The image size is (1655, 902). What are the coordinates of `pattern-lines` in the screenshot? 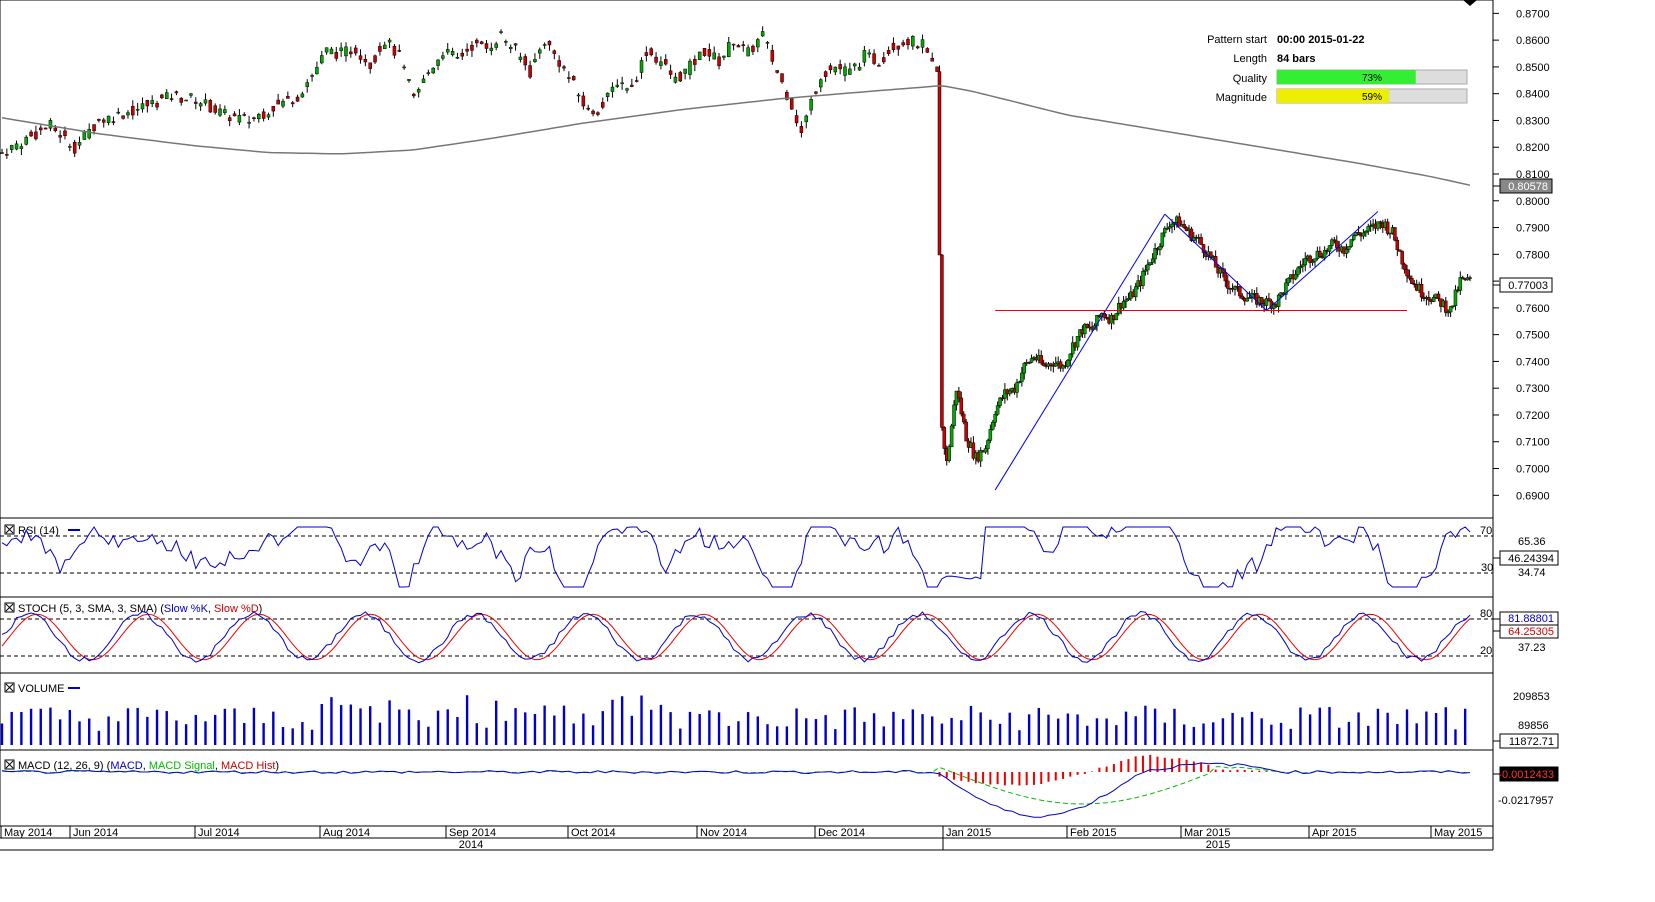 It's located at (1201, 351).